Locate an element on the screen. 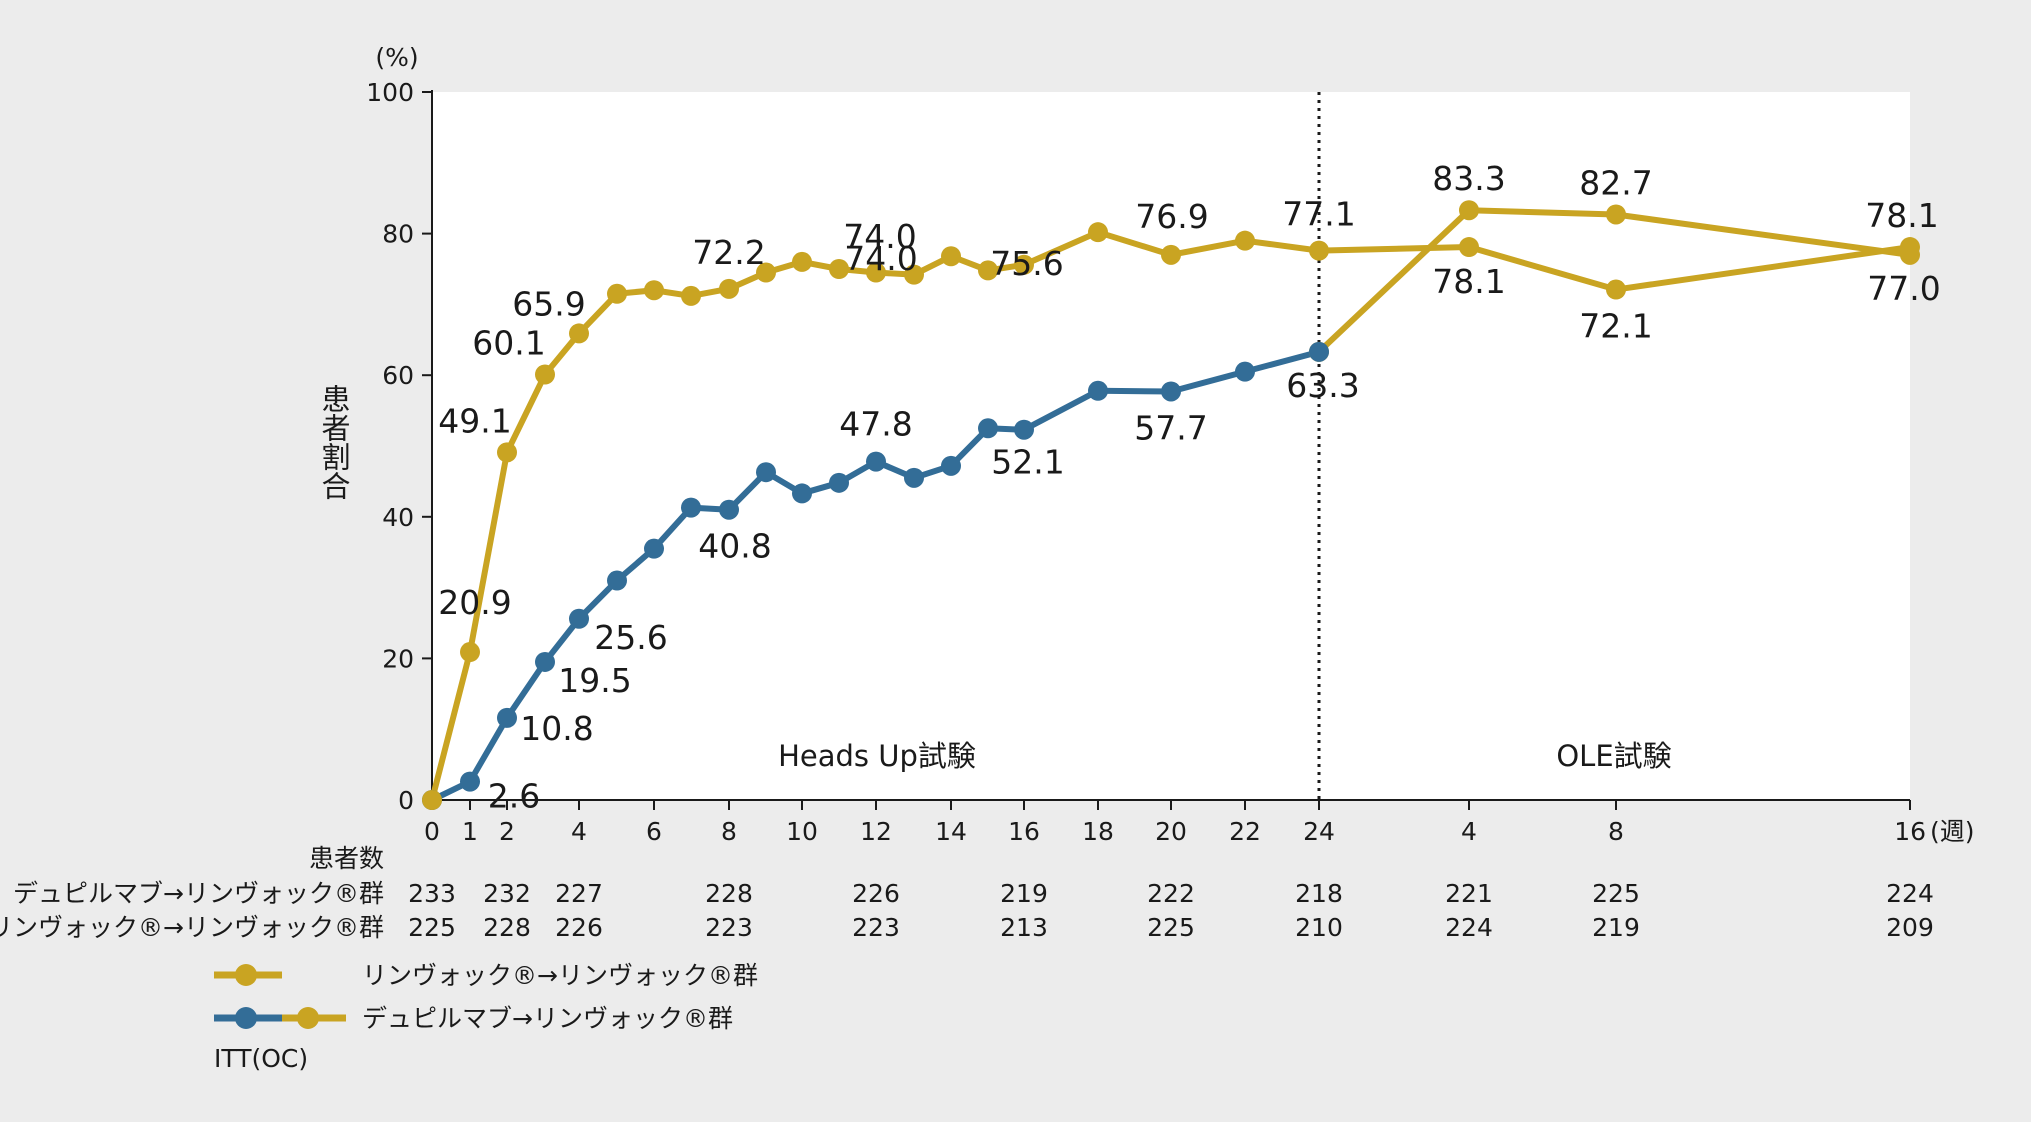 This screenshot has height=1122, width=2031. x-tick-label: 14 is located at coordinates (951, 831).